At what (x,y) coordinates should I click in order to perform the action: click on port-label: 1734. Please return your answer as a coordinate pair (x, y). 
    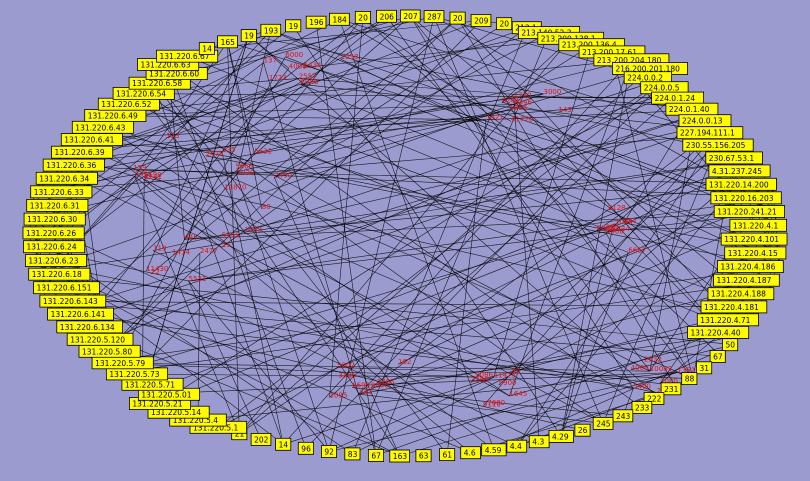
    Looking at the image, I should click on (621, 229).